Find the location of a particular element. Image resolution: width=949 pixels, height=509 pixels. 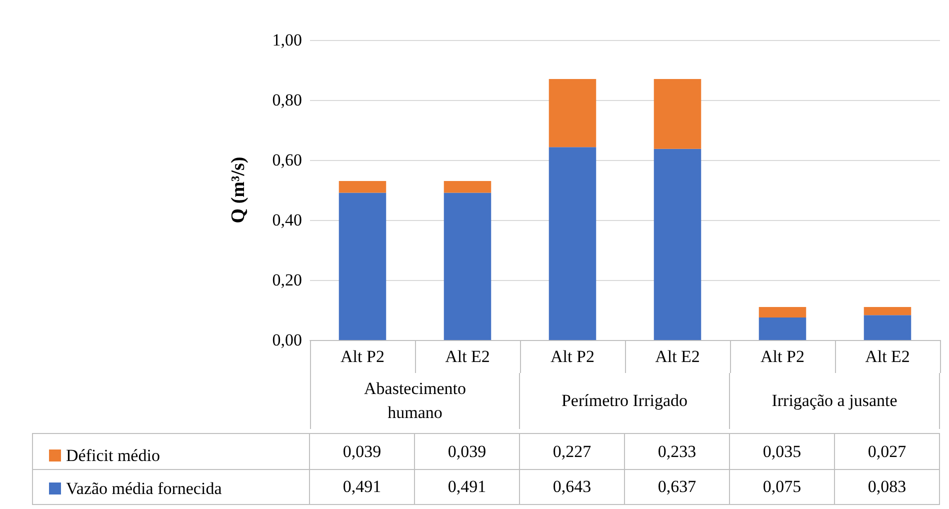

data-label: 0,637 is located at coordinates (677, 487).